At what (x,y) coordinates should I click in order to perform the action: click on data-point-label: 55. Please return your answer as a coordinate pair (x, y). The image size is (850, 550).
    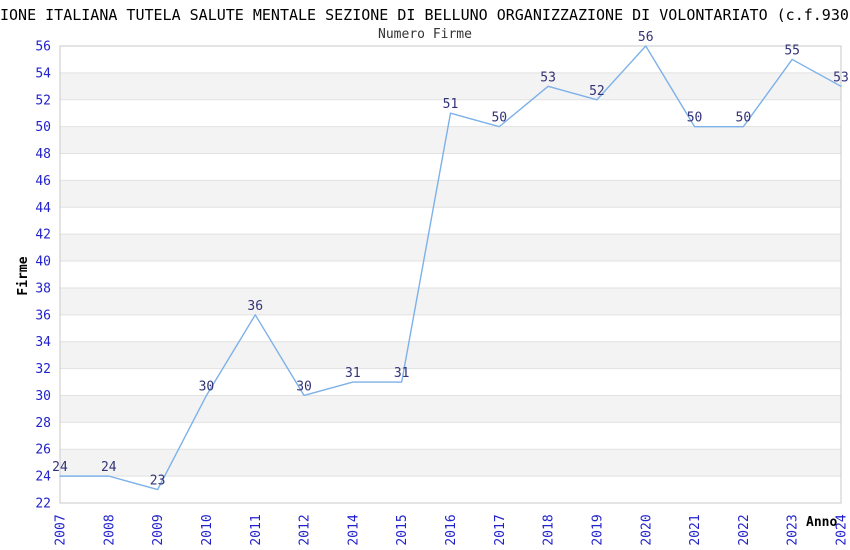
    Looking at the image, I should click on (792, 50).